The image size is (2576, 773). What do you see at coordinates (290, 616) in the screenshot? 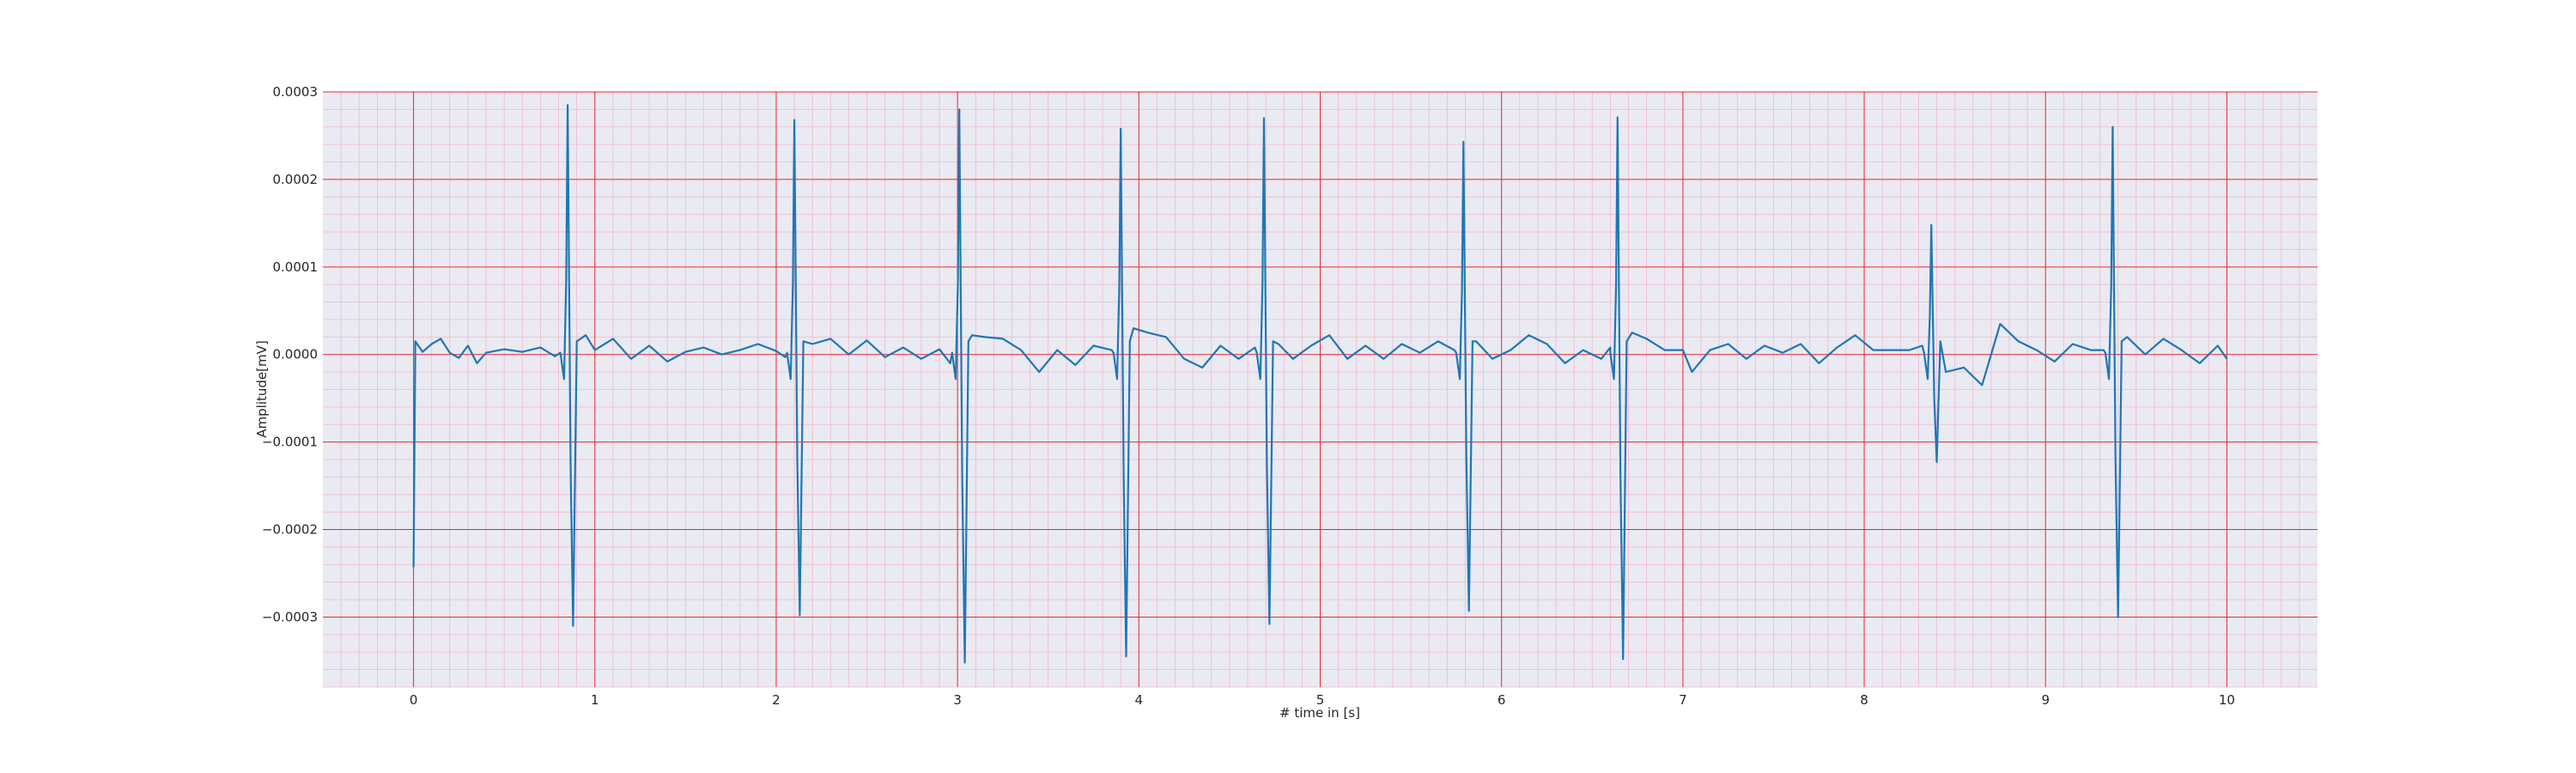
I see `y-tick-label: −0.0003` at bounding box center [290, 616].